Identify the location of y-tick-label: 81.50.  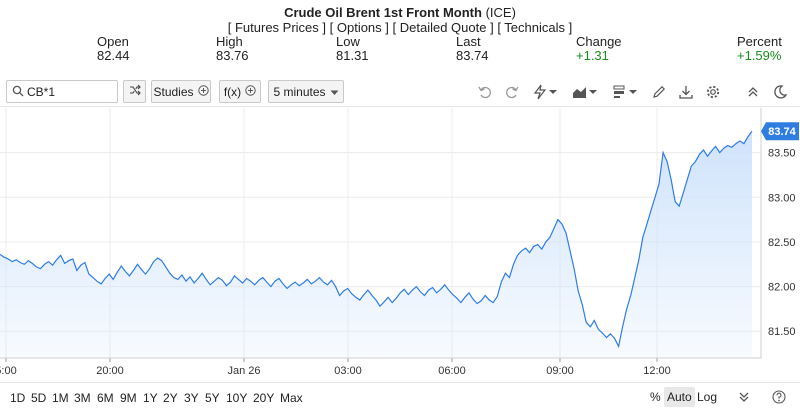
(782, 332).